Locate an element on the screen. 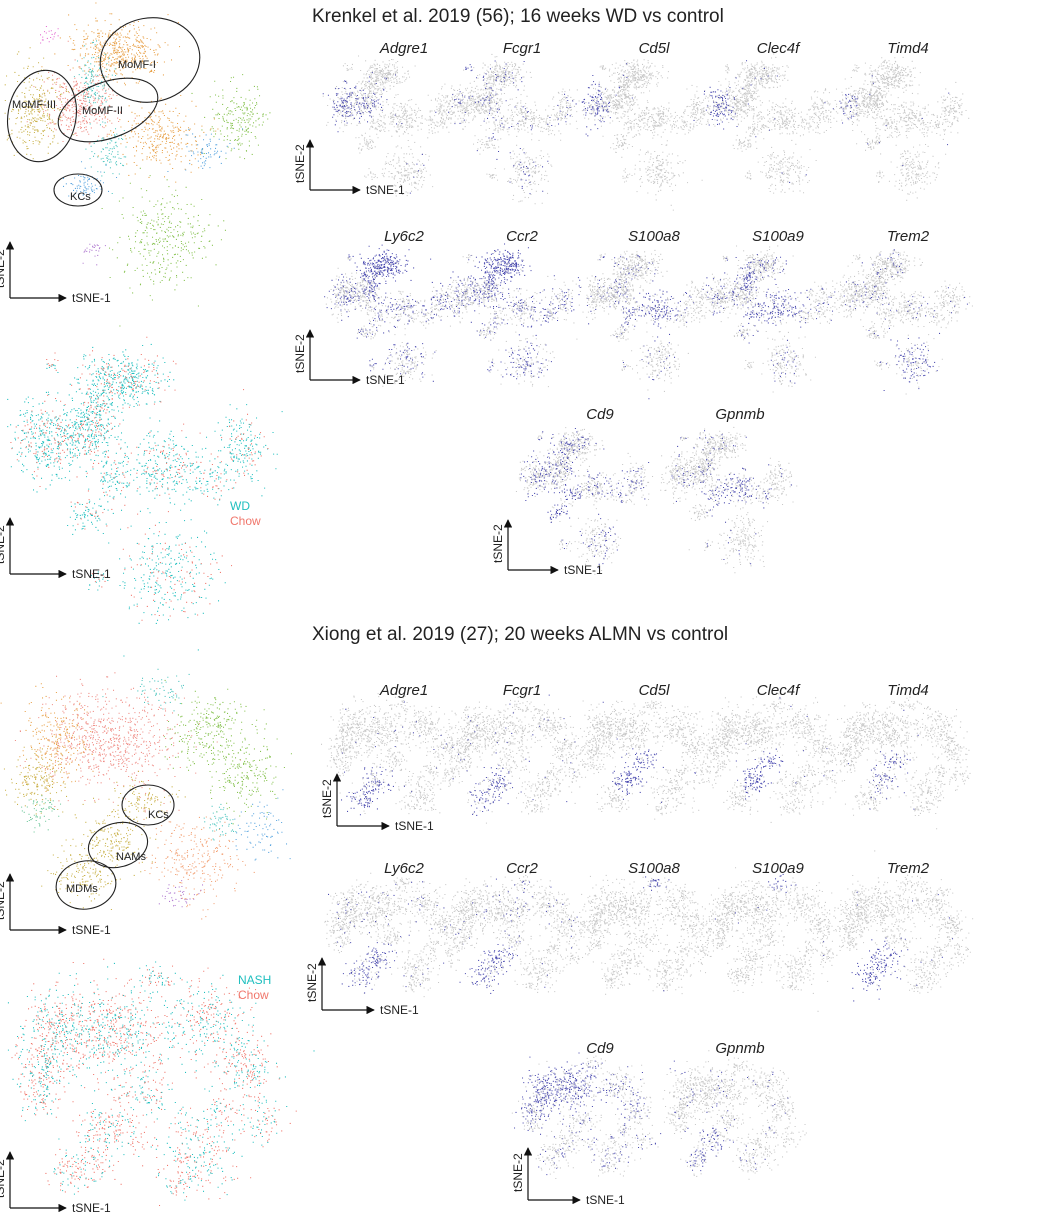 This screenshot has width=1044, height=1222. krenkel-gene-label: Clec4f is located at coordinates (778, 48).